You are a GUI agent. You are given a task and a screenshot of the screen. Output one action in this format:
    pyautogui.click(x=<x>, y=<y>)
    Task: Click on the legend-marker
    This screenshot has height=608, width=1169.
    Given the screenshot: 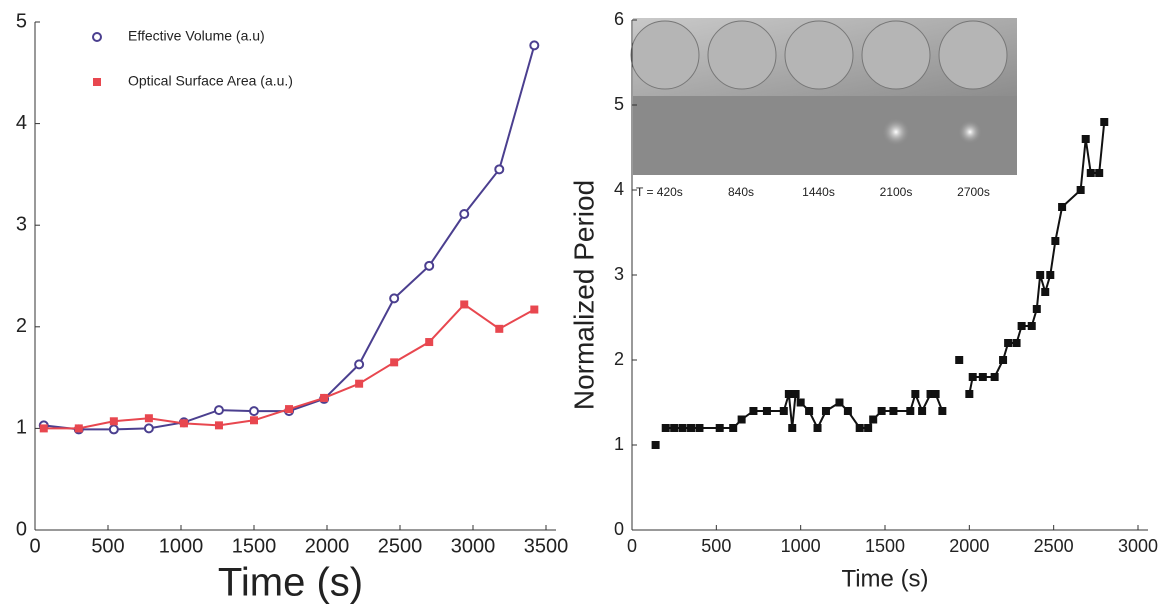 What is the action you would take?
    pyautogui.click(x=97, y=37)
    